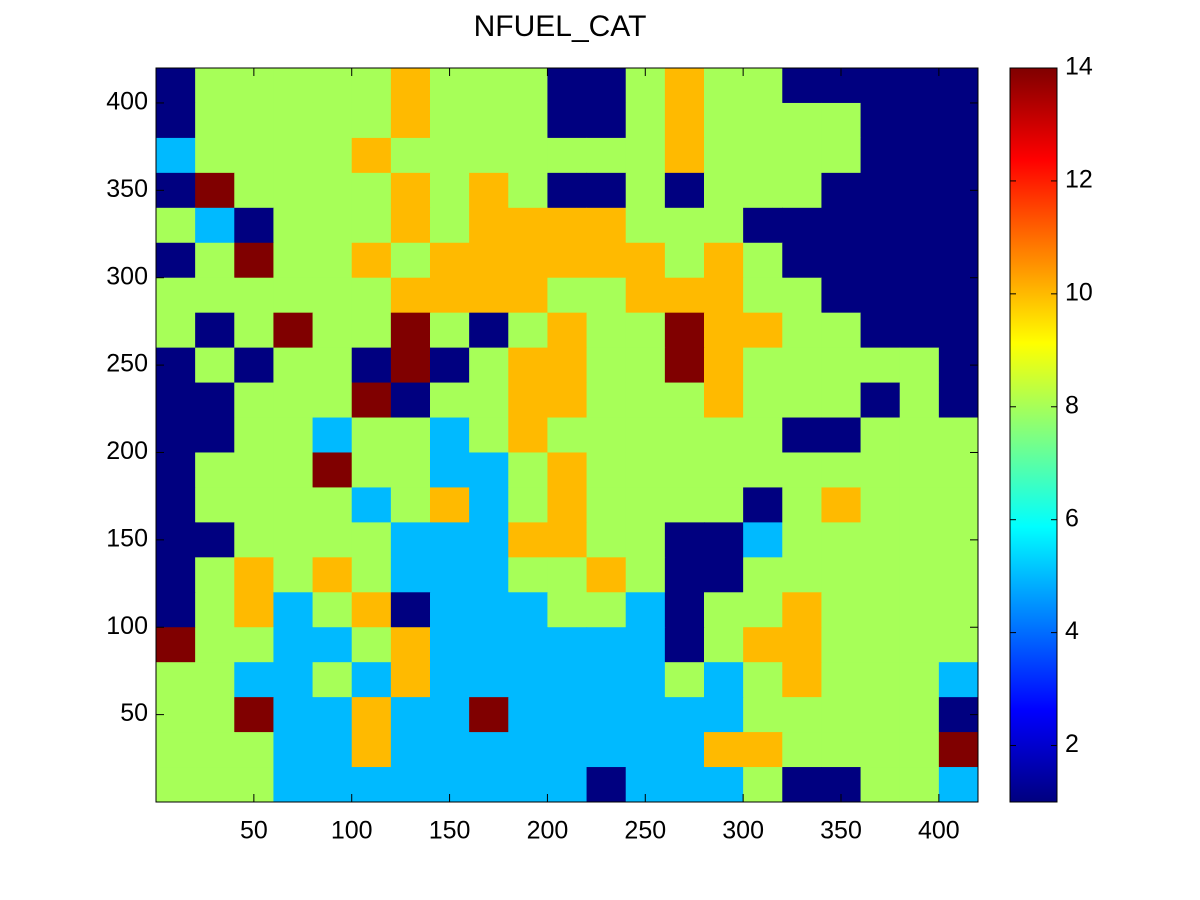 The image size is (1200, 900). What do you see at coordinates (1072, 744) in the screenshot?
I see `colorbar-tick-label: 2` at bounding box center [1072, 744].